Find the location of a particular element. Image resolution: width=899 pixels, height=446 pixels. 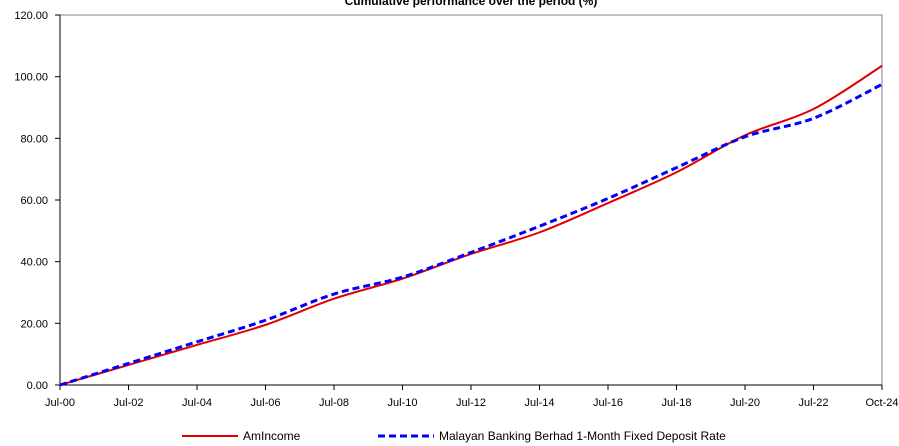

y-ticks: 0.00 20.00 40.00 60.00 80.00 100.00 120.00 is located at coordinates (37, 201).